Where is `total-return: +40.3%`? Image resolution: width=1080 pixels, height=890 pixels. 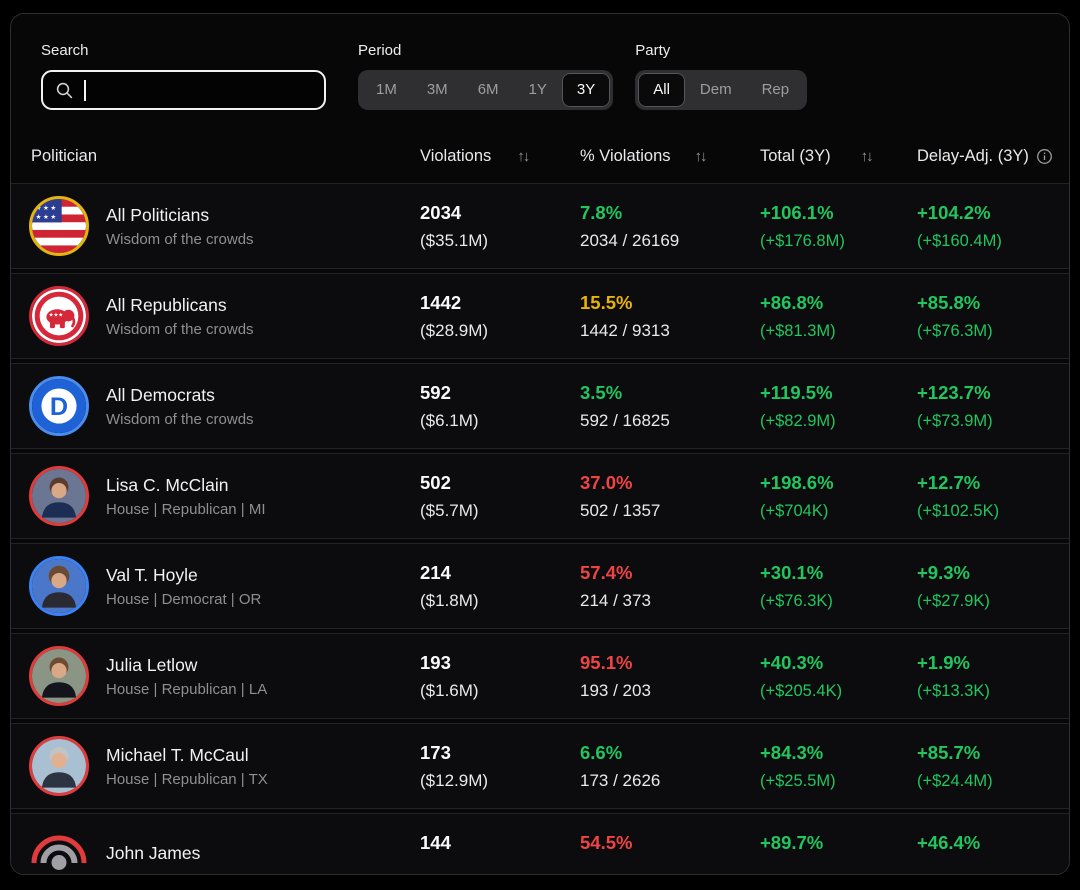
total-return: +40.3% is located at coordinates (792, 662).